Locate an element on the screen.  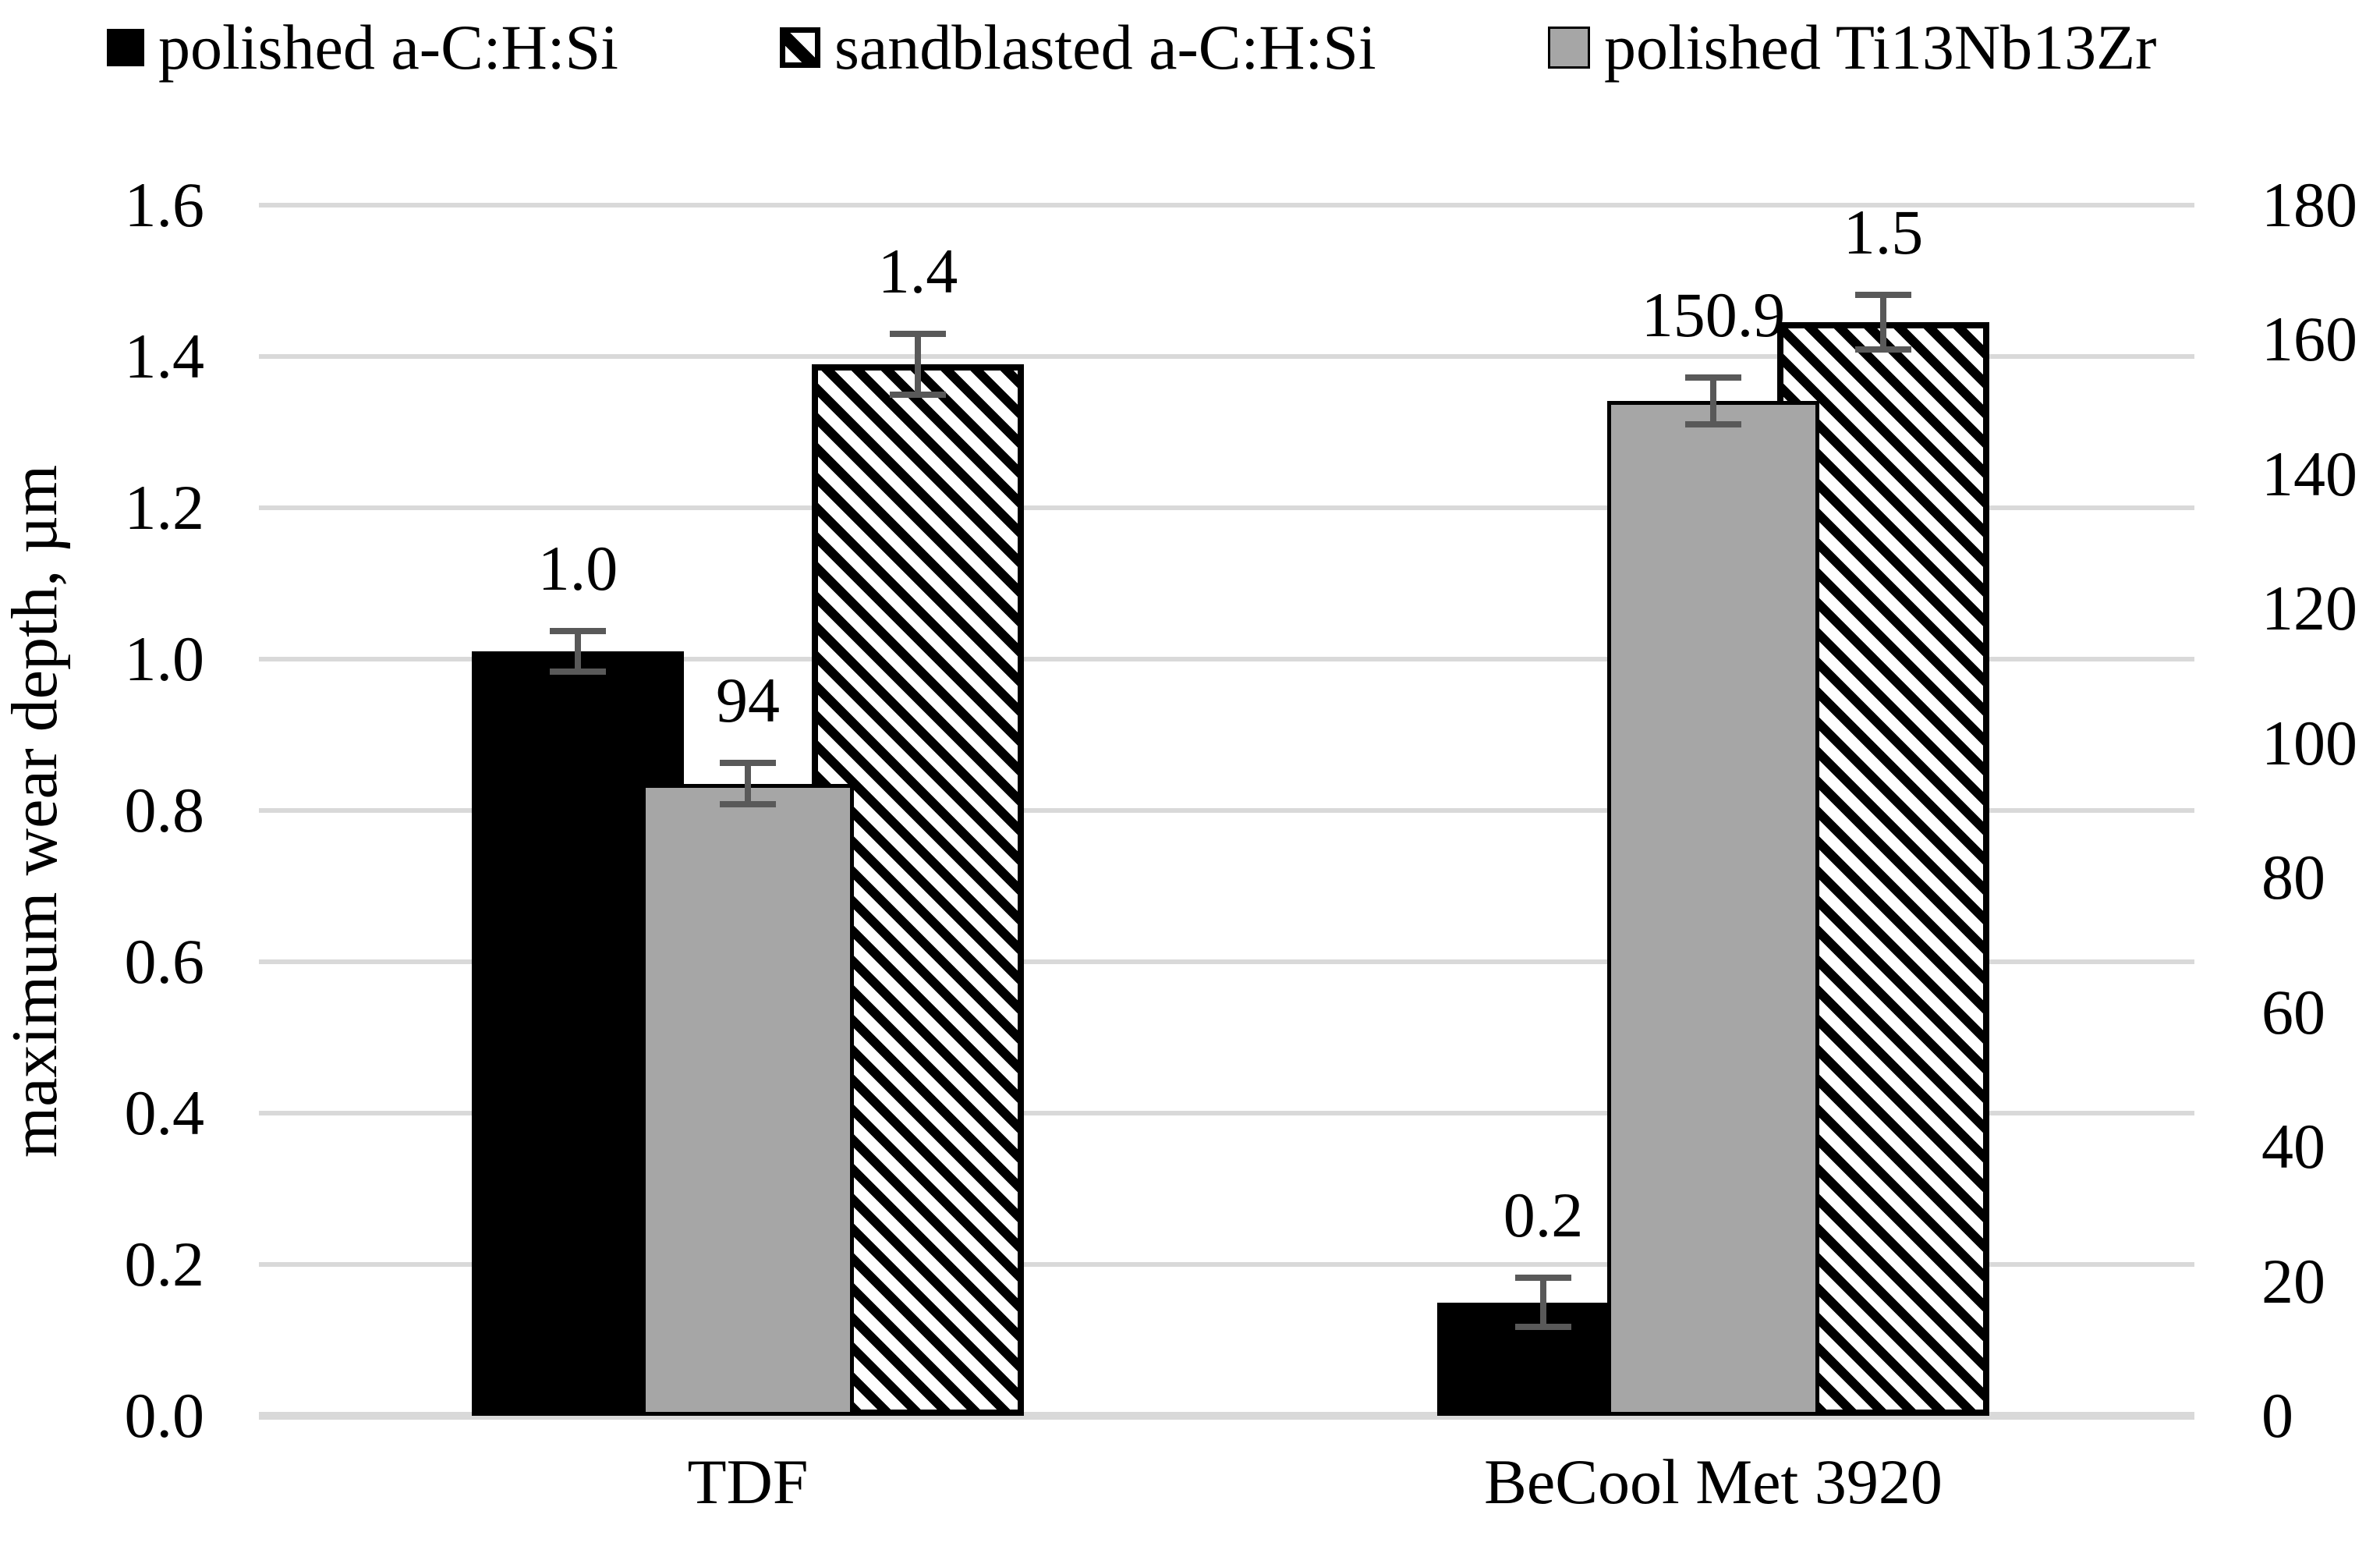
legend-label: sandblasted a-C:H:Si is located at coordinates (1105, 47).